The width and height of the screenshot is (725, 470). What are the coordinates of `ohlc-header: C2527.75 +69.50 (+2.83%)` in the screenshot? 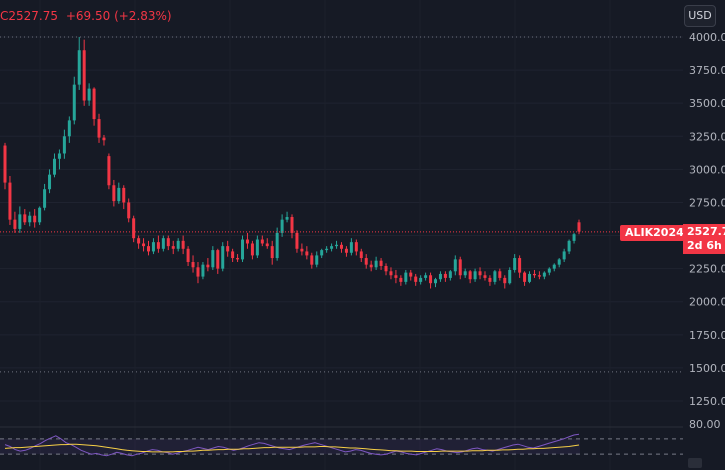 It's located at (86, 16).